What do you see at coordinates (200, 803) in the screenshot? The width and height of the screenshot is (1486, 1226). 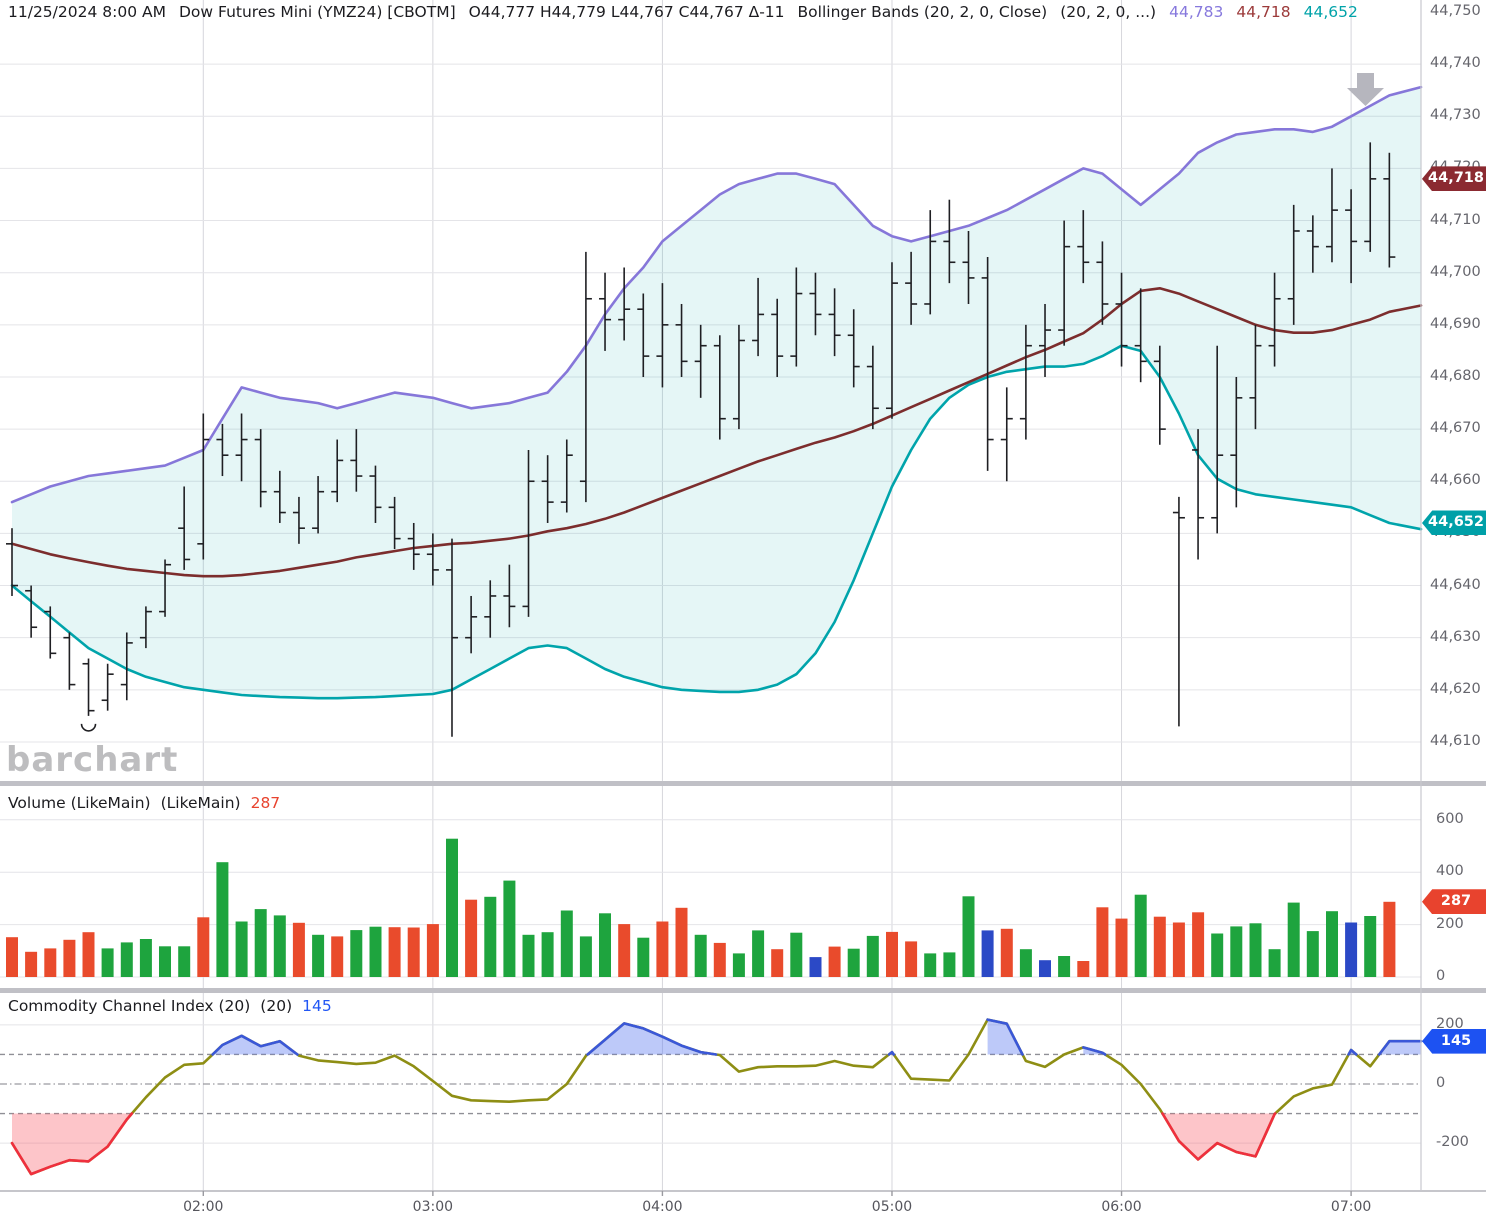 I see `volume-title-params: (LikeMain)` at bounding box center [200, 803].